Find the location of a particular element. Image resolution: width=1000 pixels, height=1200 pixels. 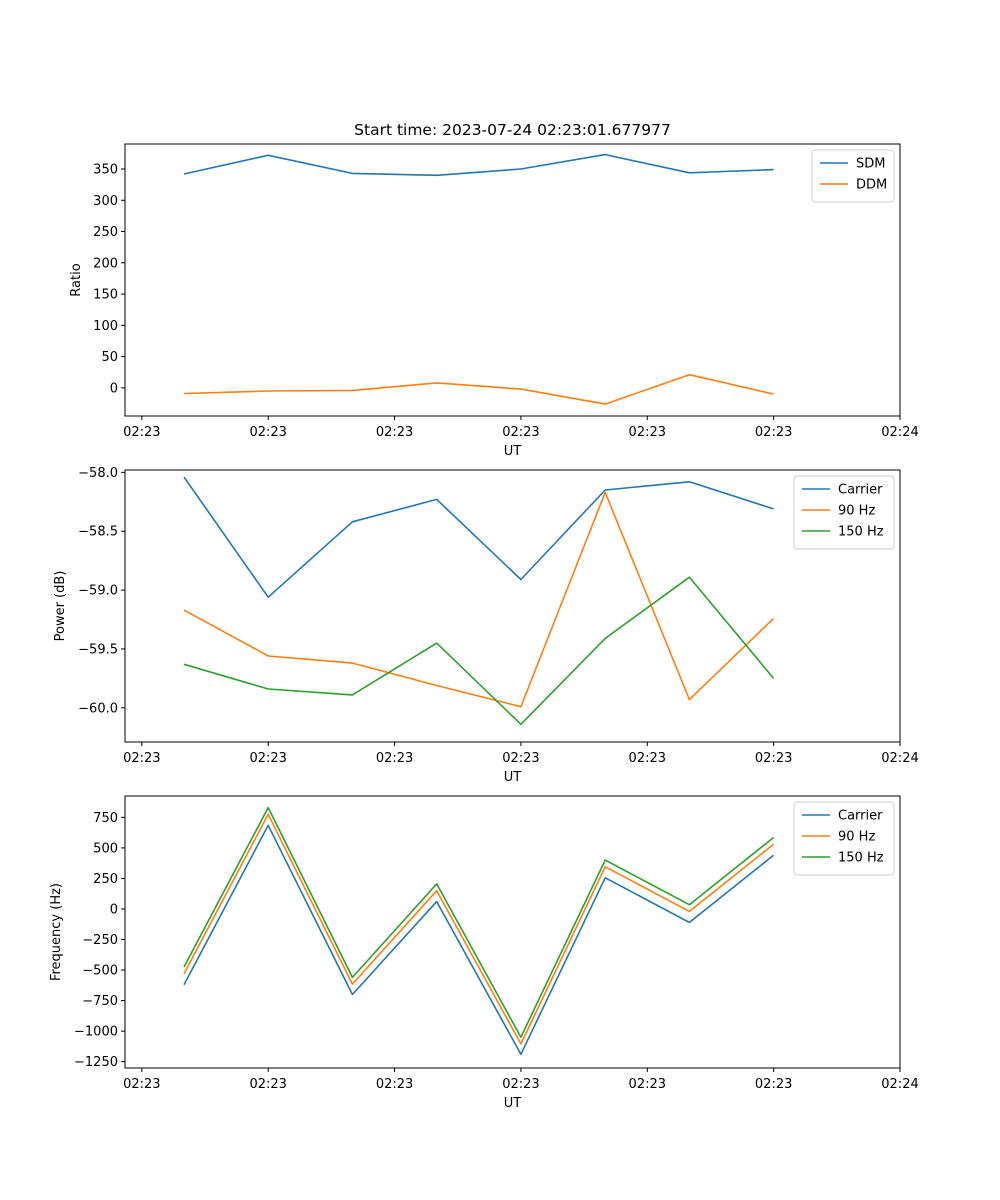

y-tick-label: −1000 is located at coordinates (96, 1032).